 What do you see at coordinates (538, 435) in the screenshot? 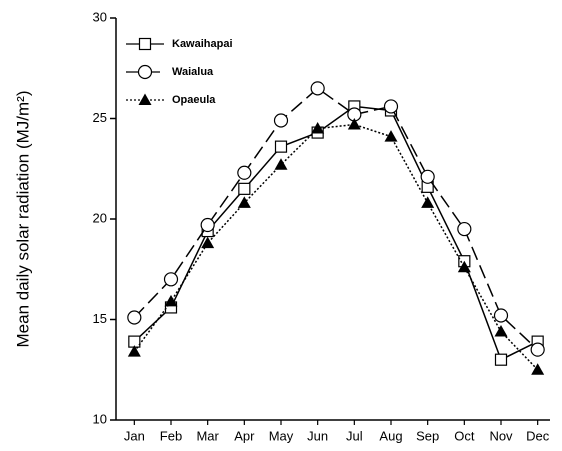
I see `x-tick-label: Dec` at bounding box center [538, 435].